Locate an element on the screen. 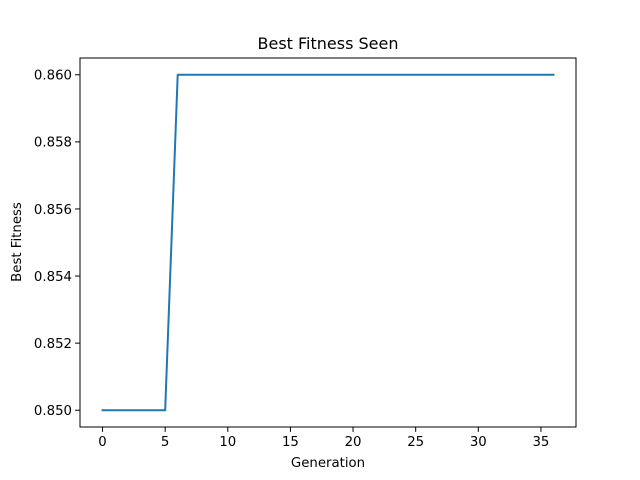 Image resolution: width=640 pixels, height=480 pixels. x-tick-label: 0 is located at coordinates (102, 442).